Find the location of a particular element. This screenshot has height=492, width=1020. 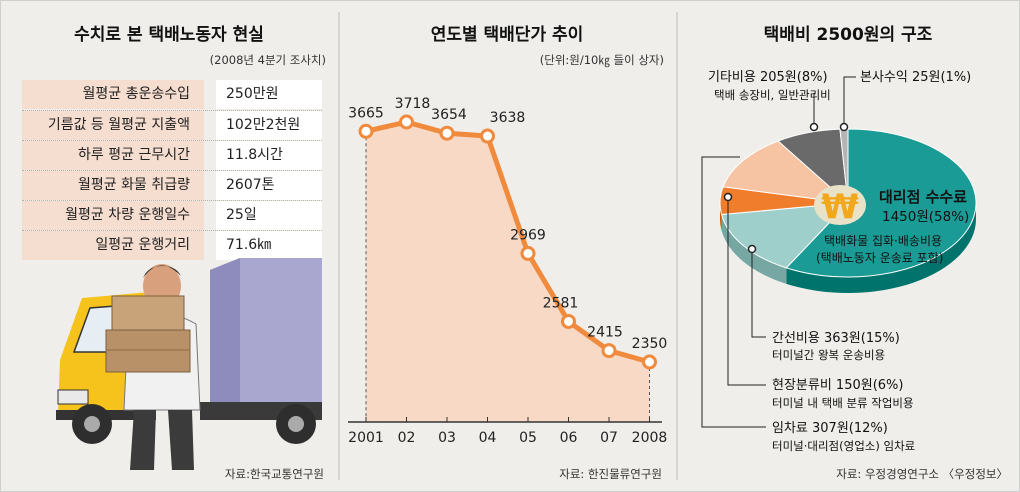

callout-label: 간선비용 363원(15%) is located at coordinates (836, 338).